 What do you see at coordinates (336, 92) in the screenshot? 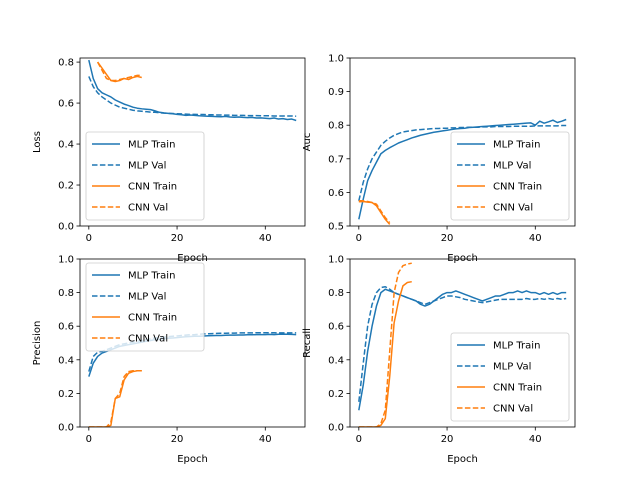
I see `y-tick-label: 0.9` at bounding box center [336, 92].